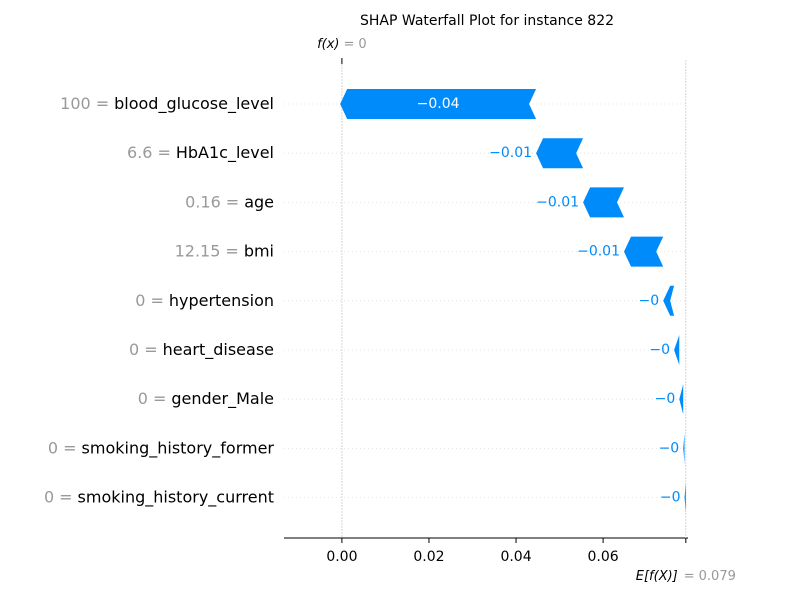 This screenshot has height=600, width=800. I want to click on fx-value: 0, so click(362, 44).